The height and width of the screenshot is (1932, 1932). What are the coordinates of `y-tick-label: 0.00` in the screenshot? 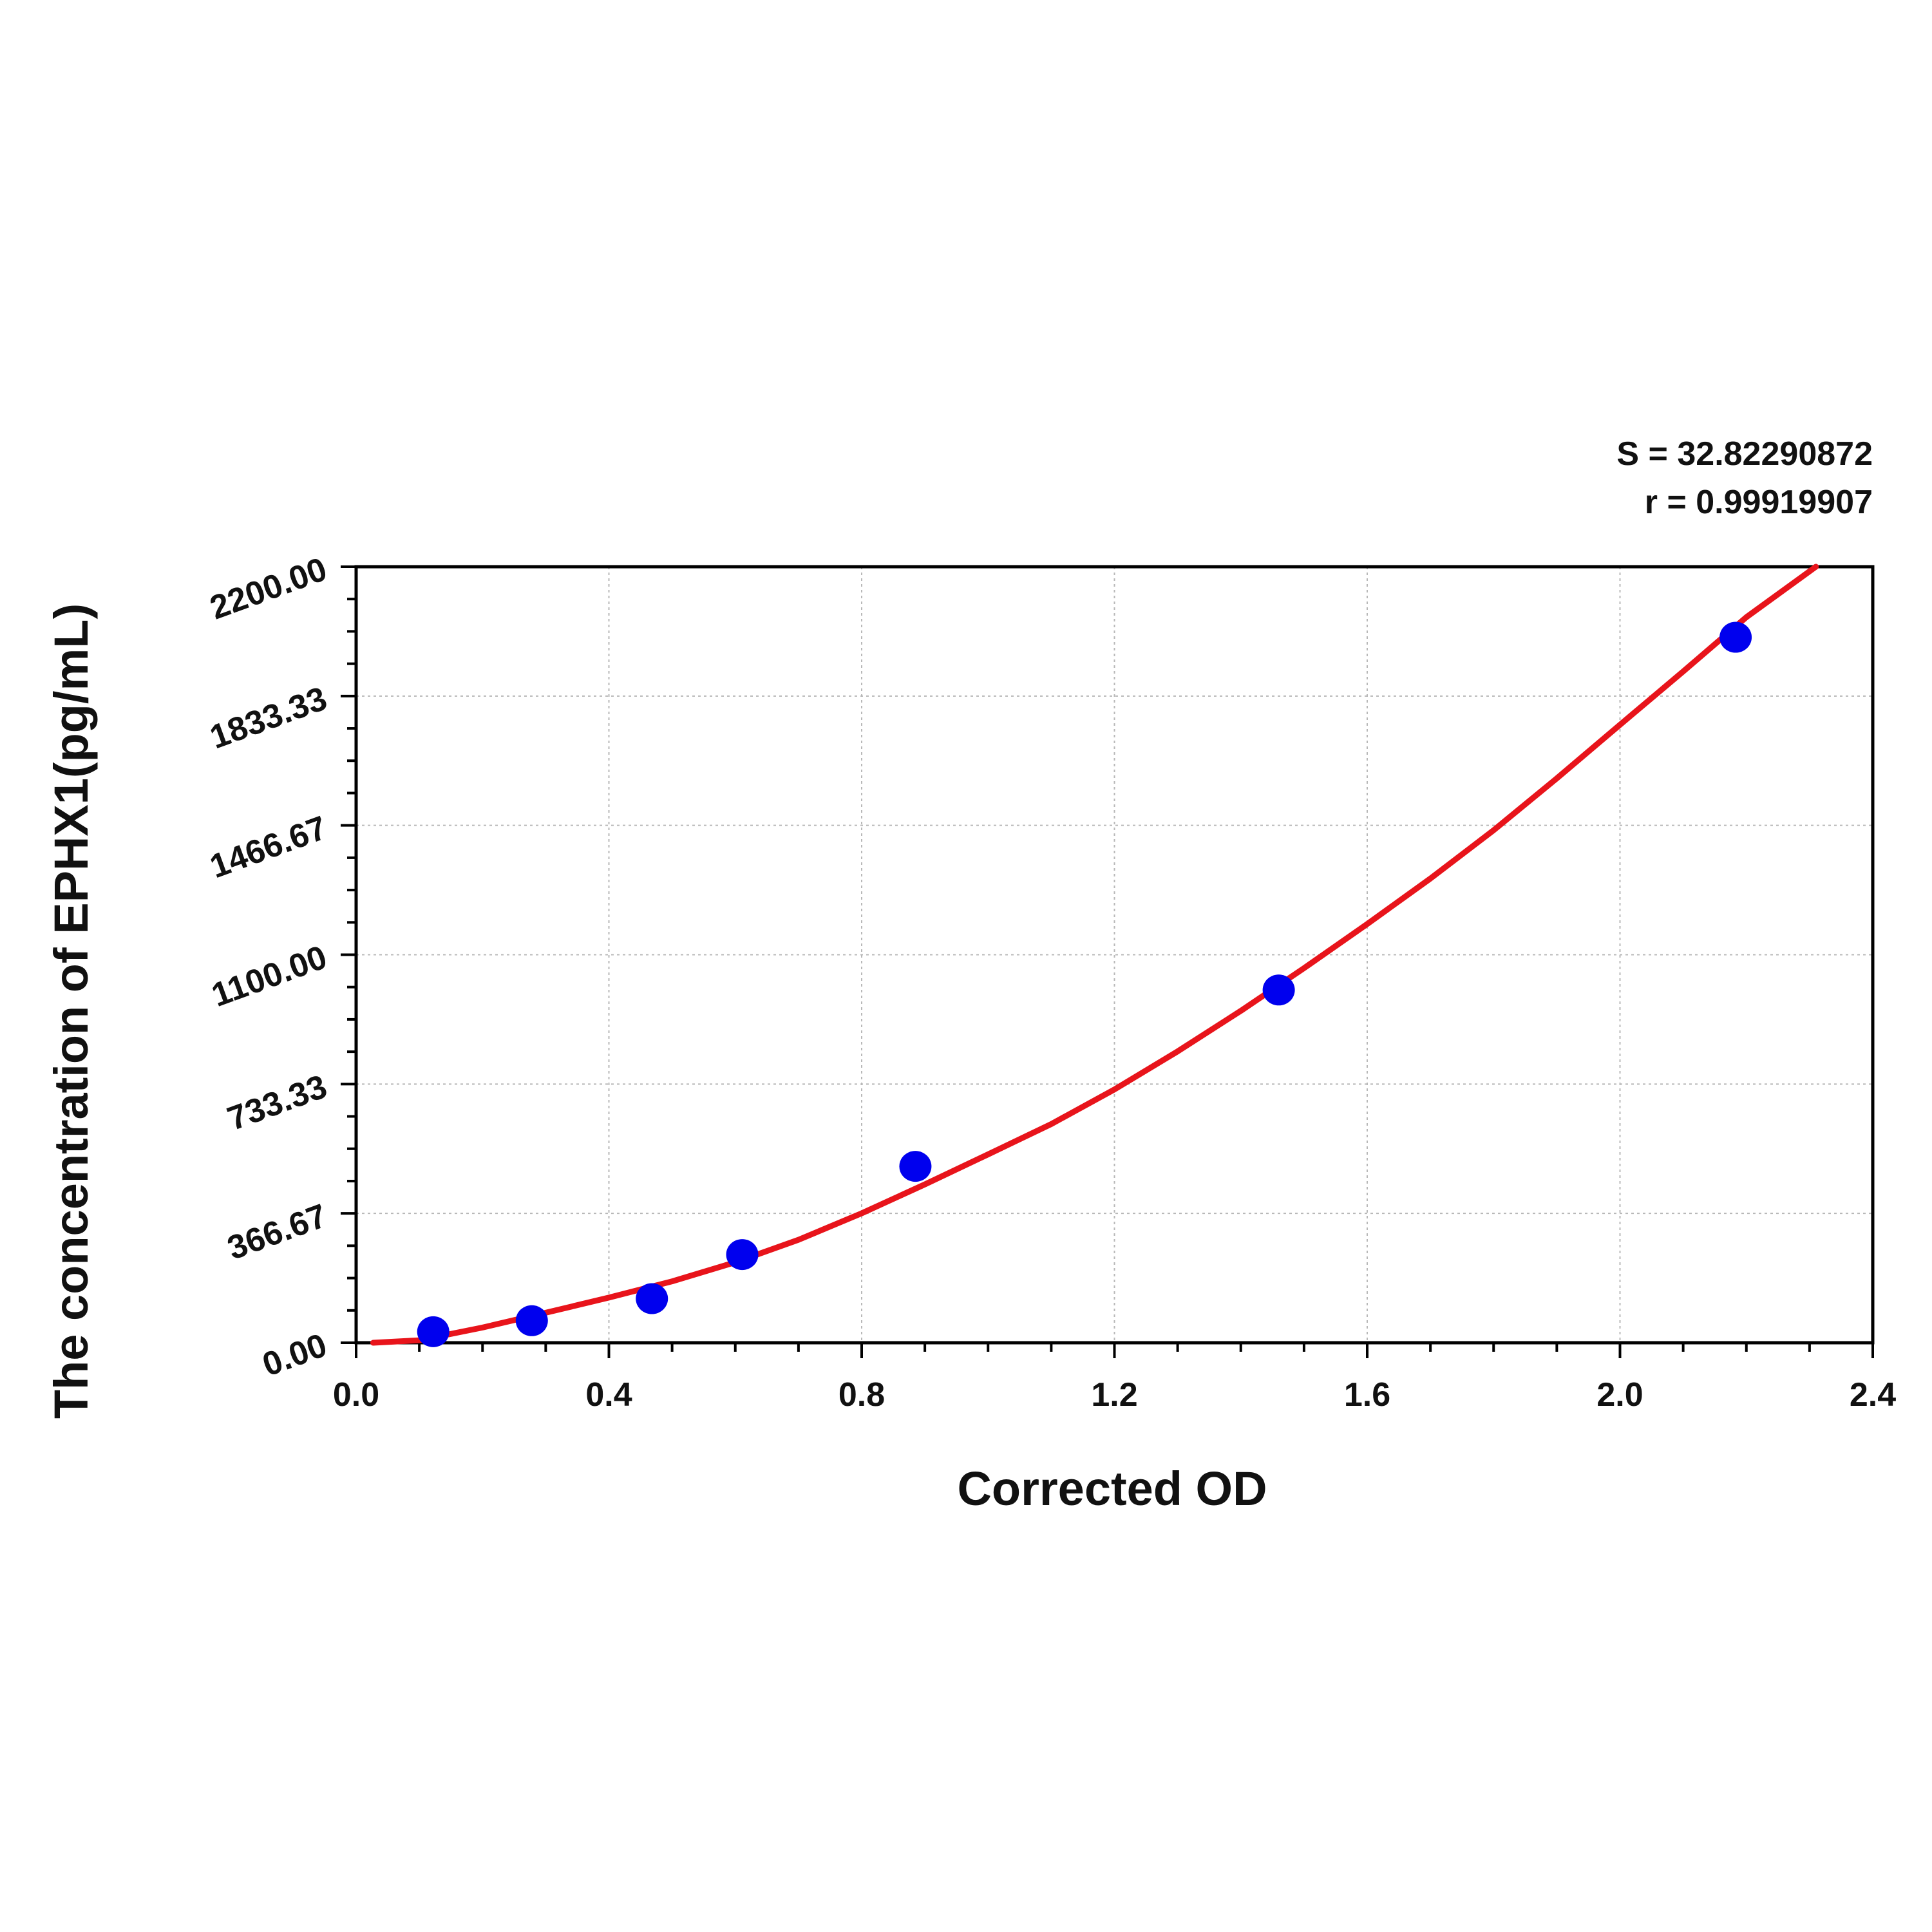 It's located at (295, 1355).